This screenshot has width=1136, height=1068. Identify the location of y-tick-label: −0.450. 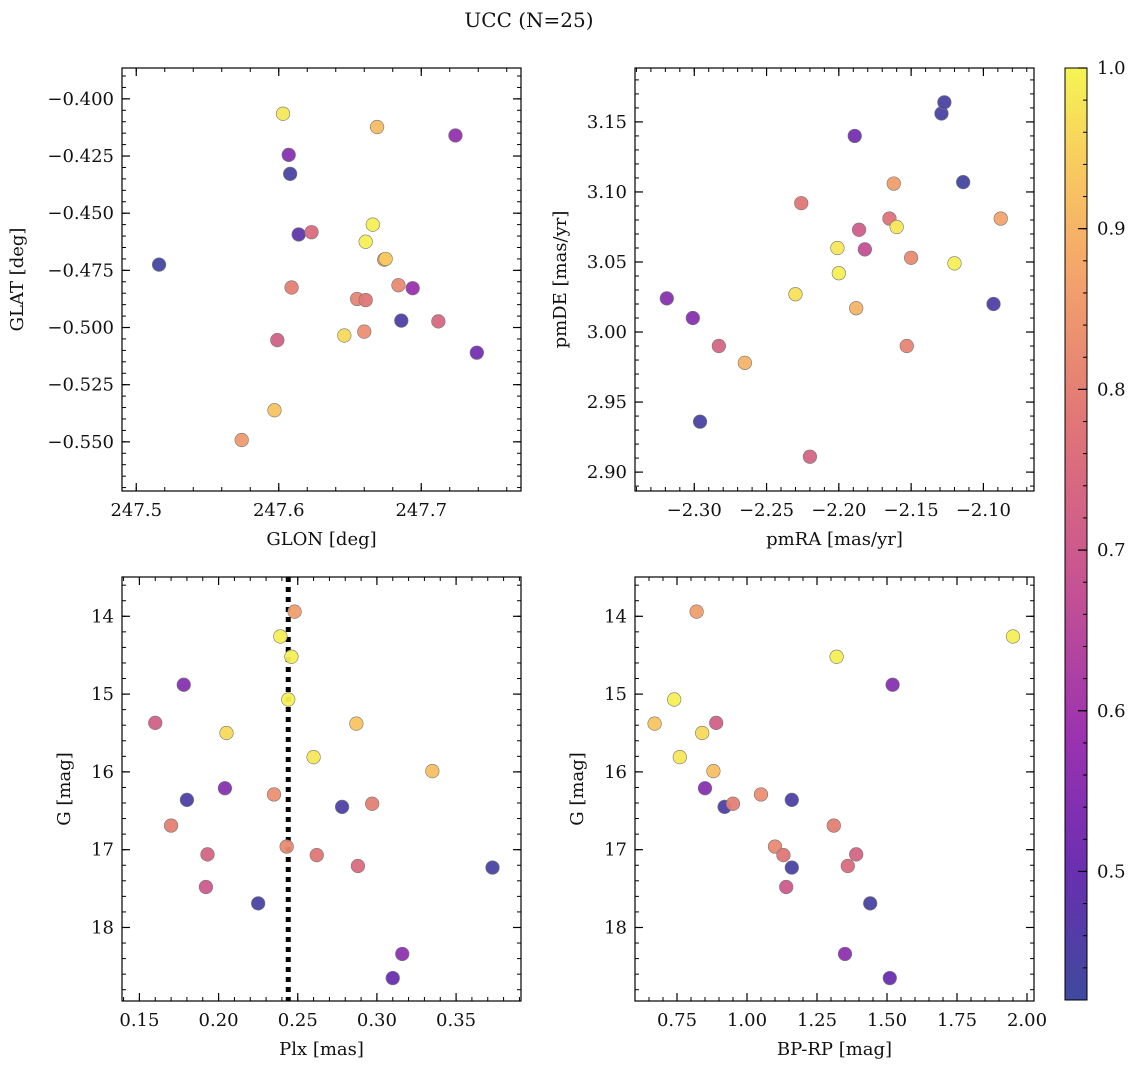
(80, 213).